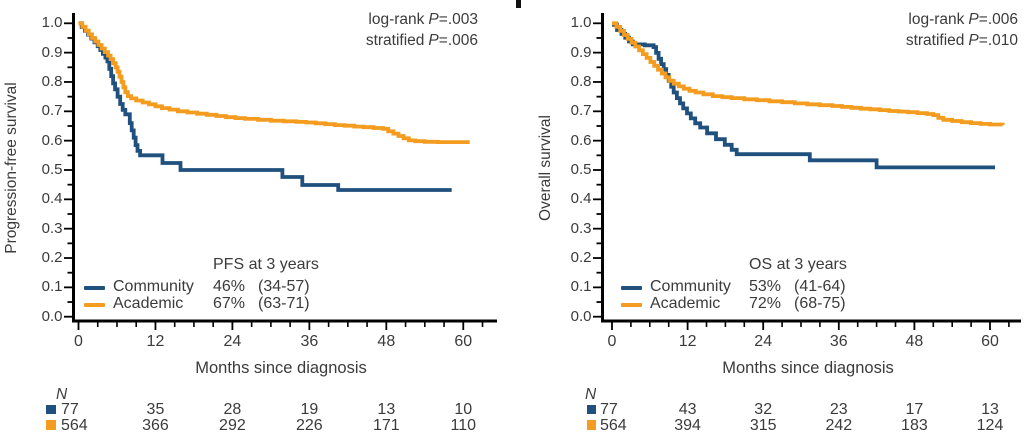 Image resolution: width=1024 pixels, height=439 pixels. I want to click on pfs-academic-curve, so click(274, 82).